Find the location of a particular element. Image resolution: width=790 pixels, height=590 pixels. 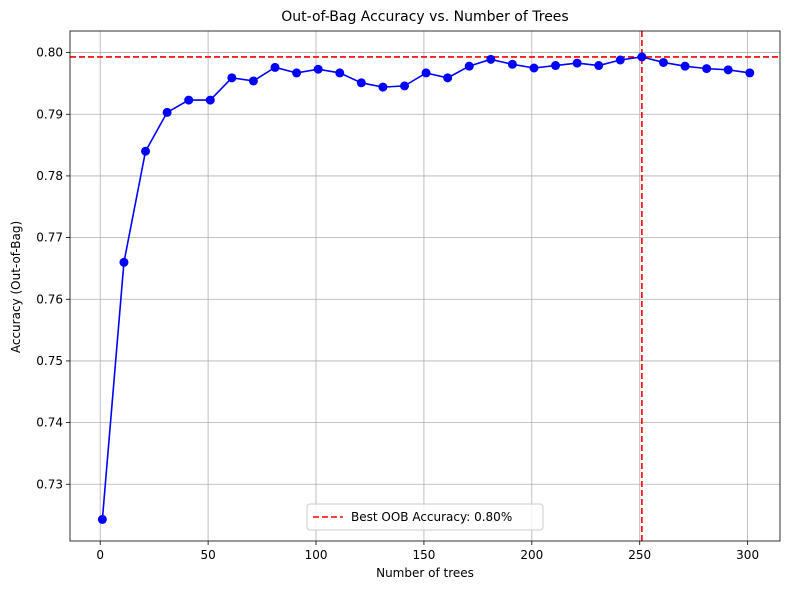

x-axis-ticks: 0 50 100 150 200 250 300 is located at coordinates (427, 551).